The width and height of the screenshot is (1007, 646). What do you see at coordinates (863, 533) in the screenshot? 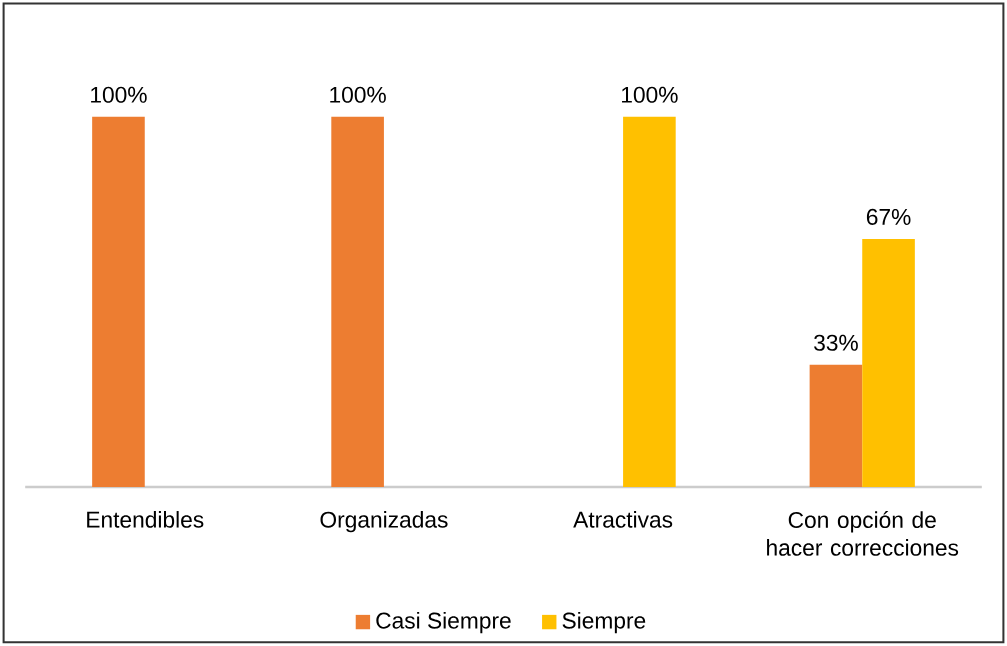
I see `x-tick-label: Con opción de hacer correcciones` at bounding box center [863, 533].